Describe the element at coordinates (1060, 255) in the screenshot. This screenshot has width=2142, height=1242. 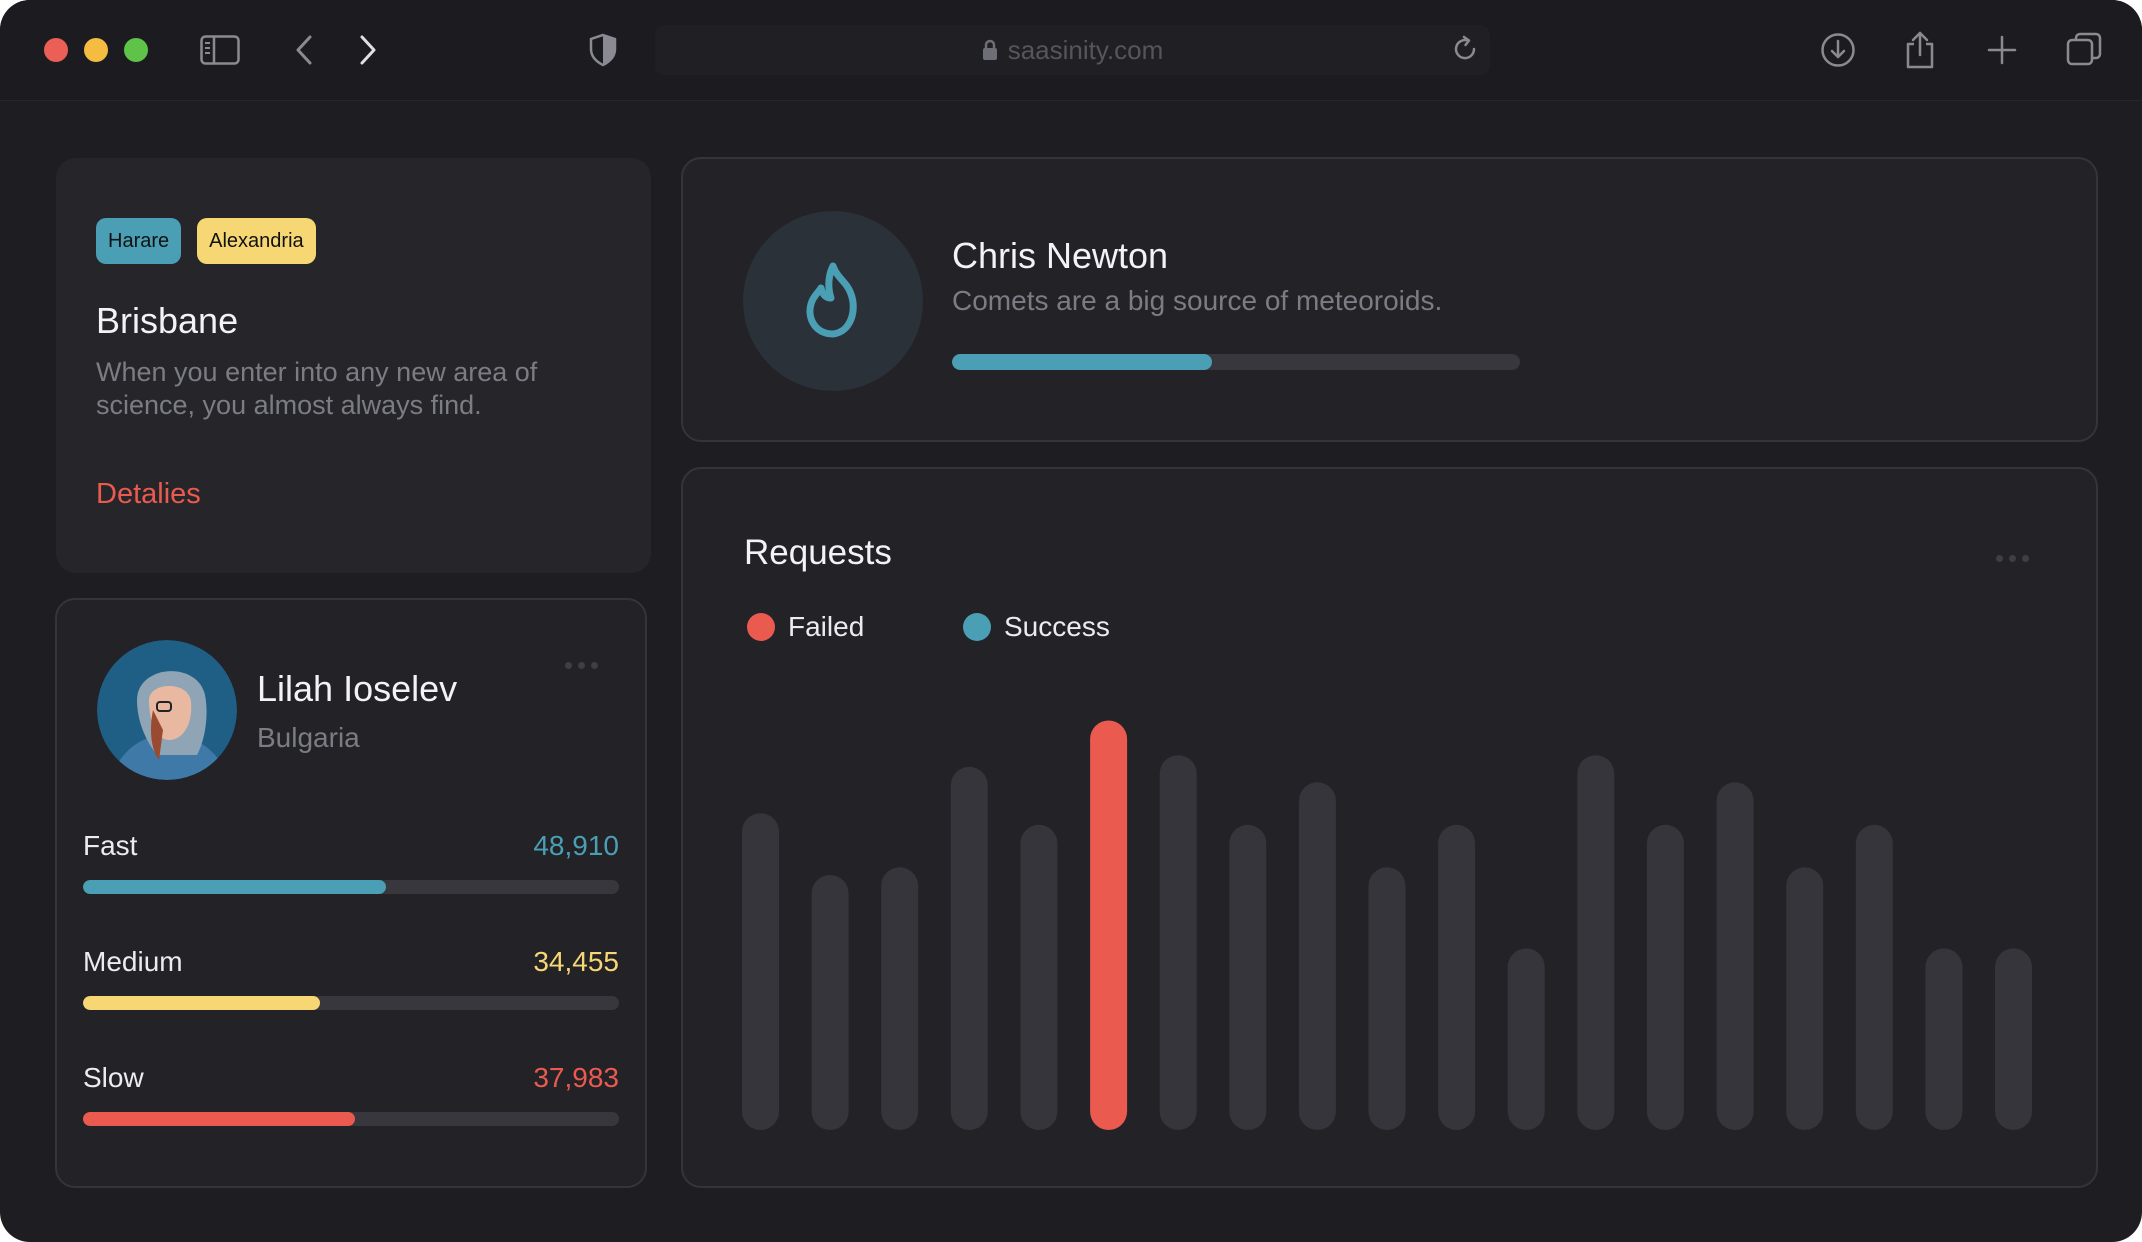
I see `user-name: Chris Newton` at that location.